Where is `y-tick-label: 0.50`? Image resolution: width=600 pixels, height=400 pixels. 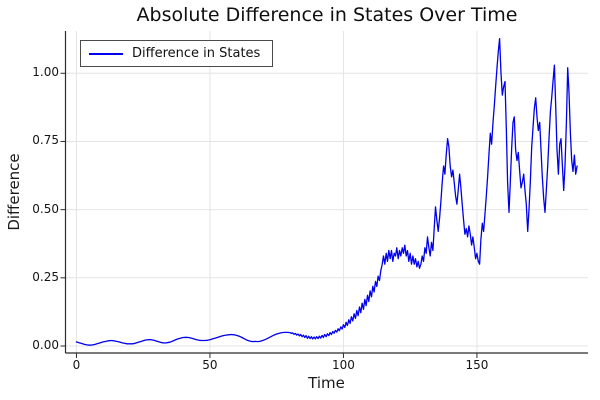
y-tick-label: 0.50 is located at coordinates (45, 208).